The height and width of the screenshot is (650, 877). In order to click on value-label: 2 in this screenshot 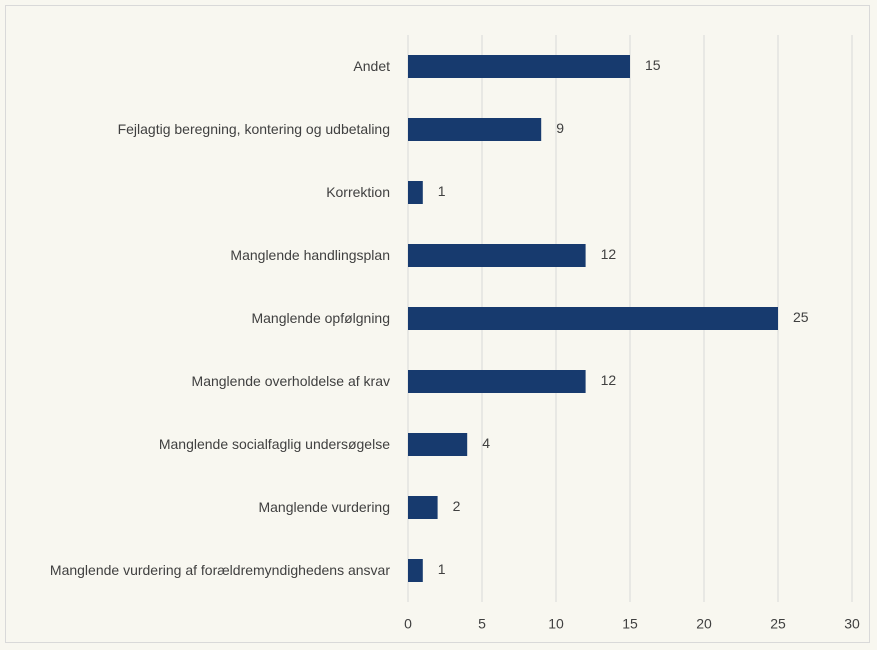, I will do `click(457, 506)`.